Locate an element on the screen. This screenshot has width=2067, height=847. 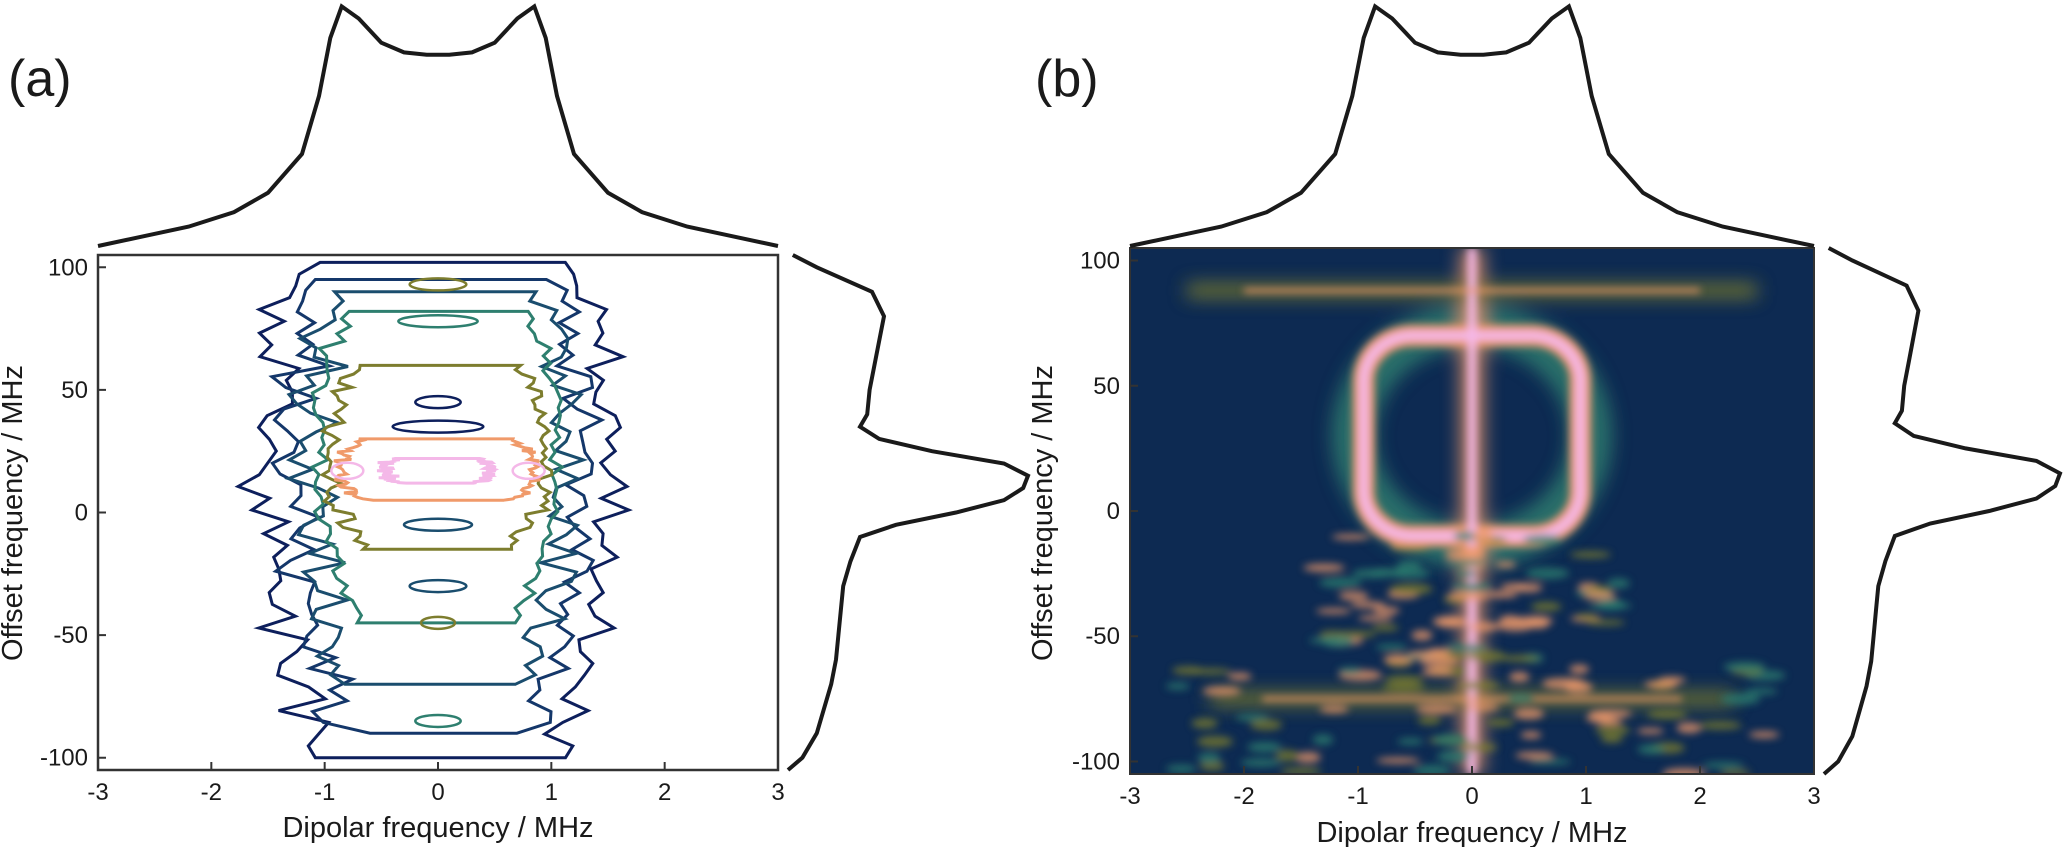
y-ticks-a: -100 -50 0 50 100 is located at coordinates (73, 513).